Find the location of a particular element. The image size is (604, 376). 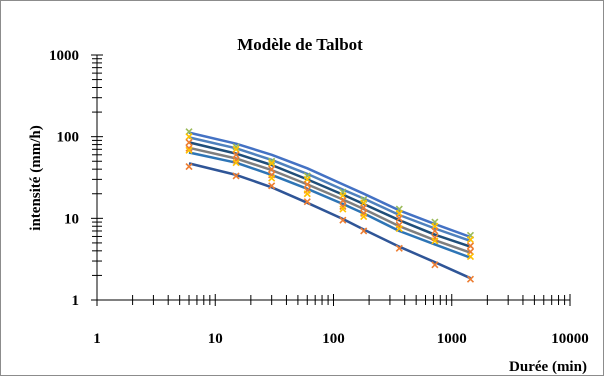

x-axis-title: Durée (min) is located at coordinates (548, 367).